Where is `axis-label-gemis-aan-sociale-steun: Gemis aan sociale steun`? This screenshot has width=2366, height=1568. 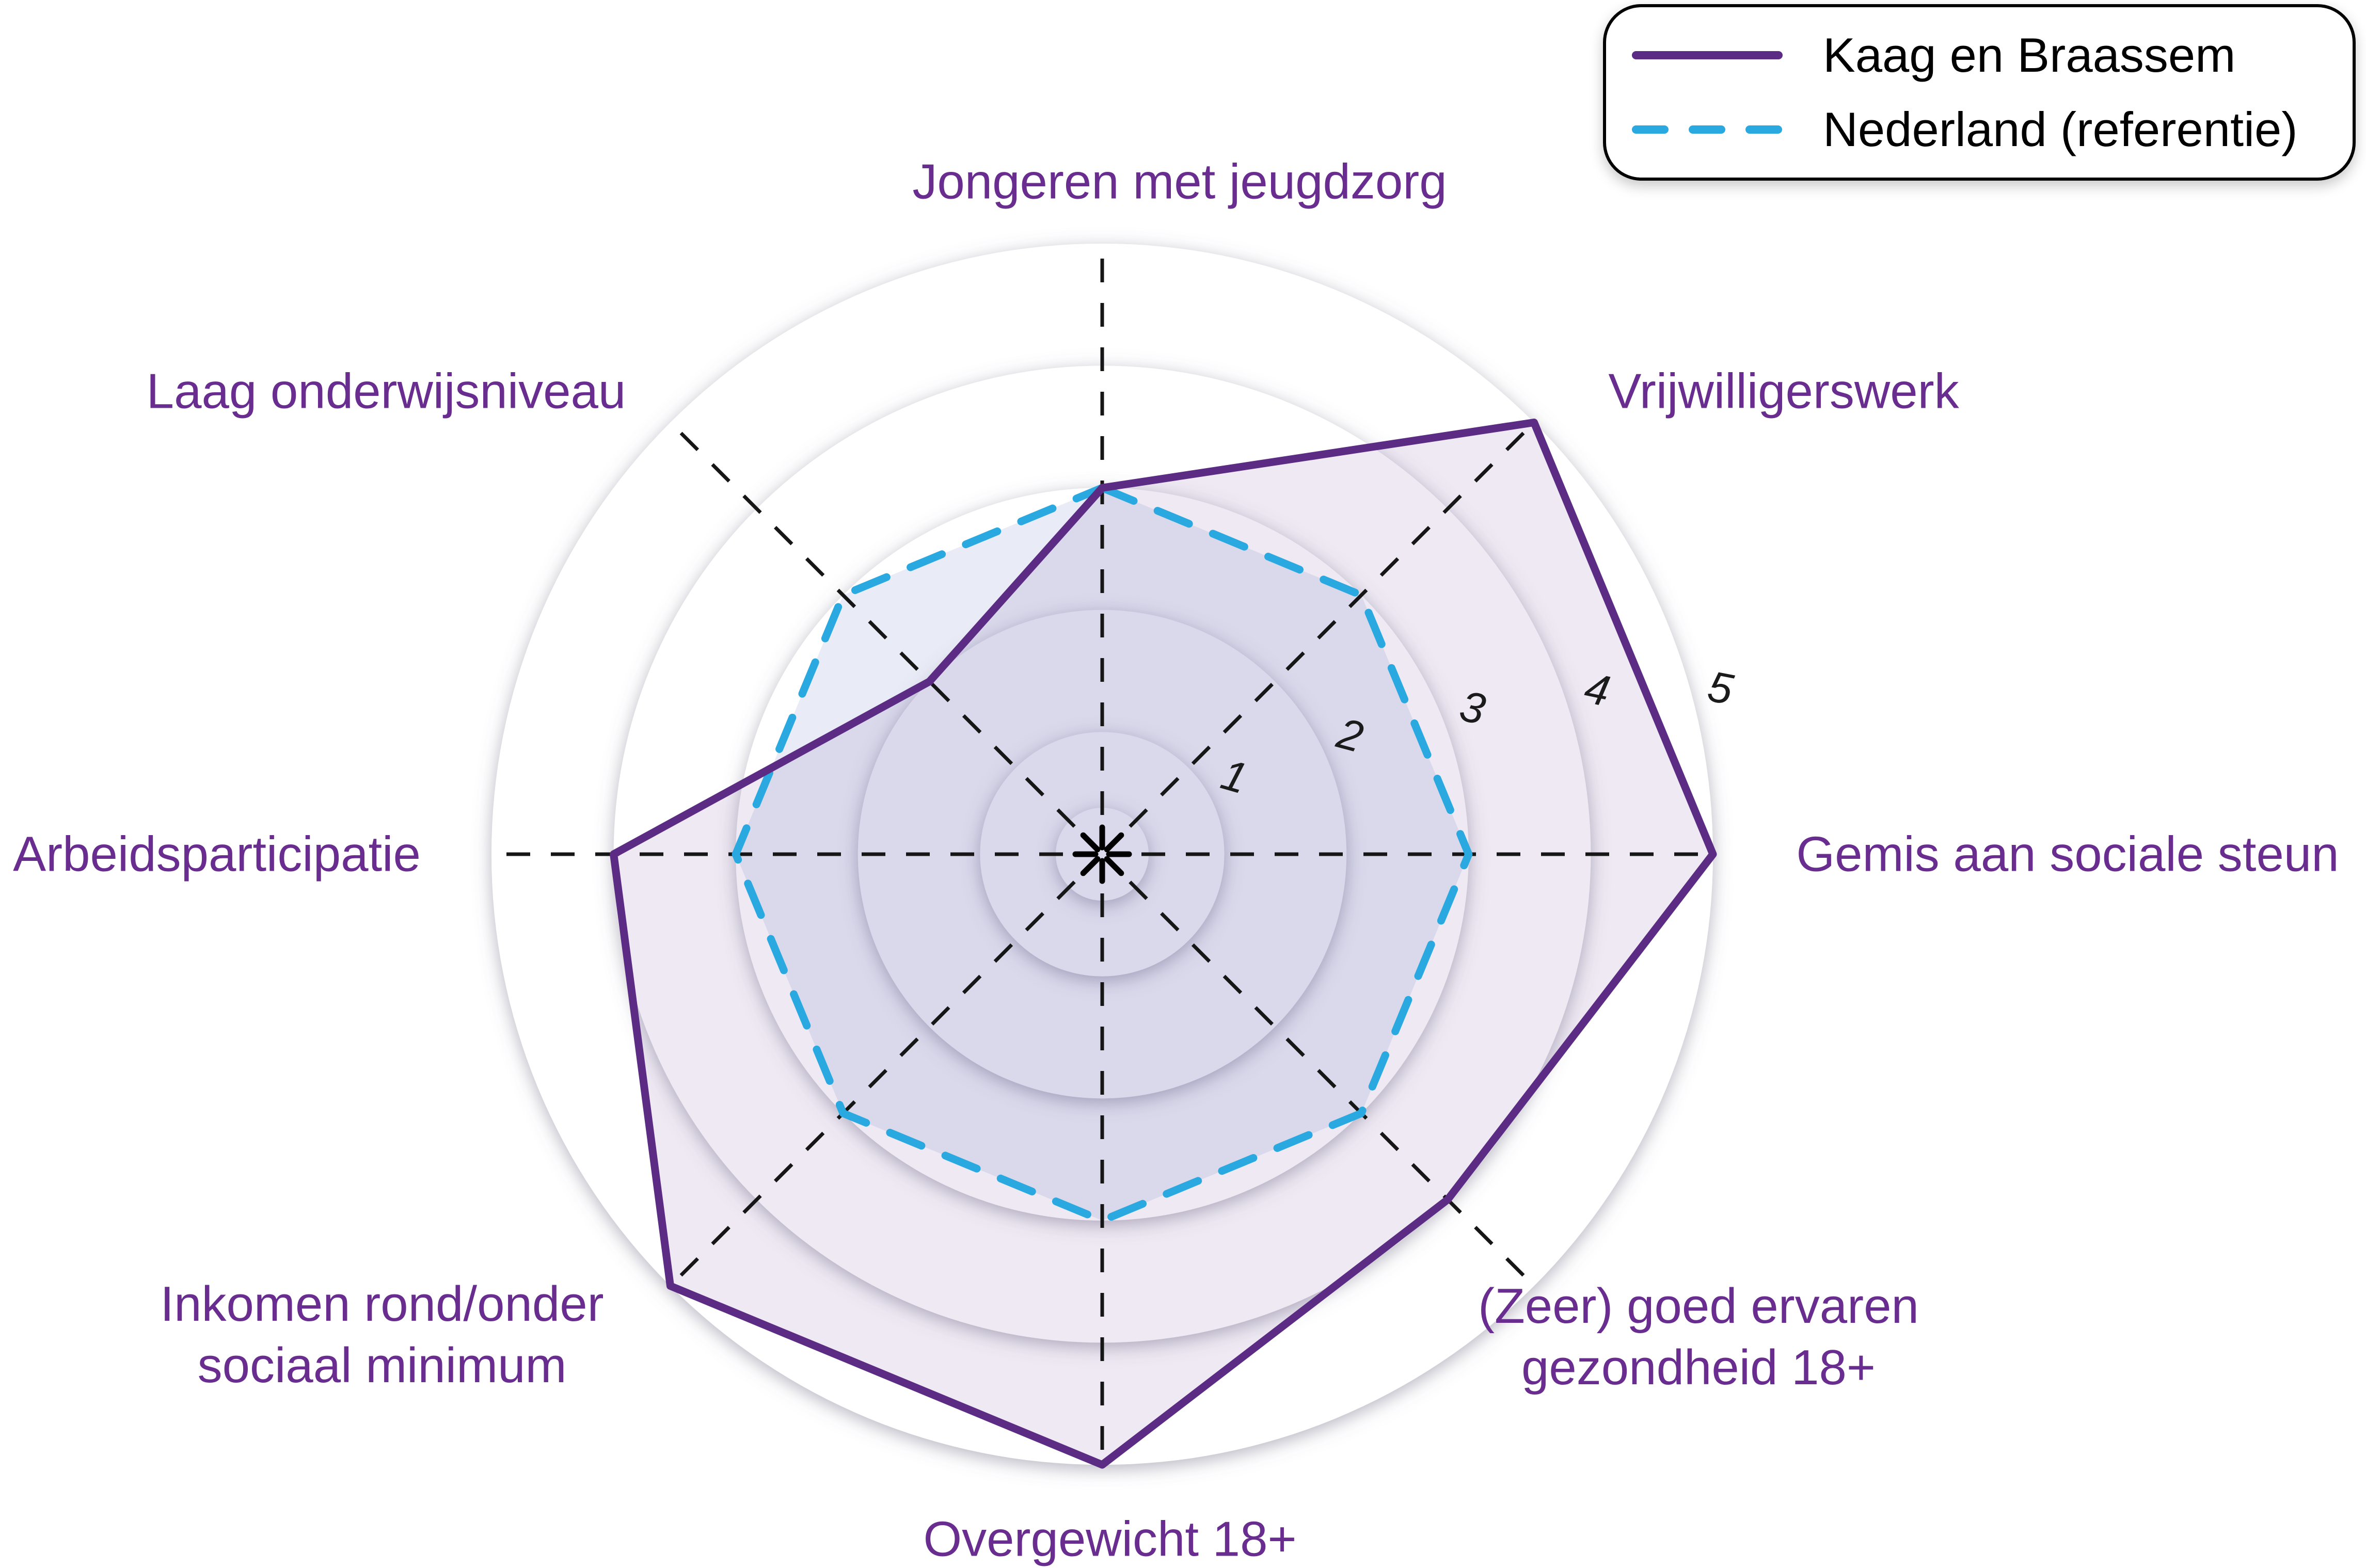 axis-label-gemis-aan-sociale-steun: Gemis aan sociale steun is located at coordinates (2067, 854).